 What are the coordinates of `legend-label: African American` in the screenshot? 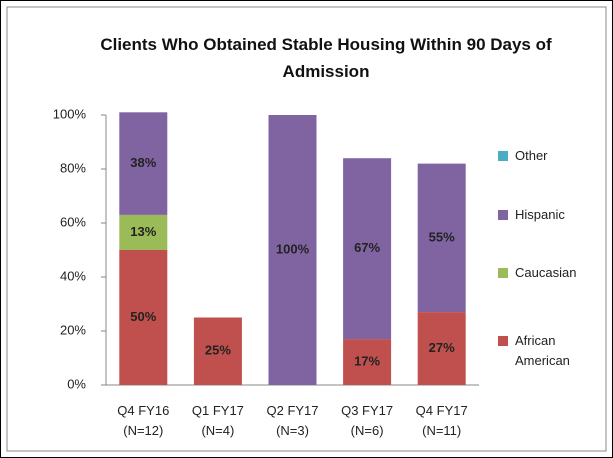 It's located at (542, 350).